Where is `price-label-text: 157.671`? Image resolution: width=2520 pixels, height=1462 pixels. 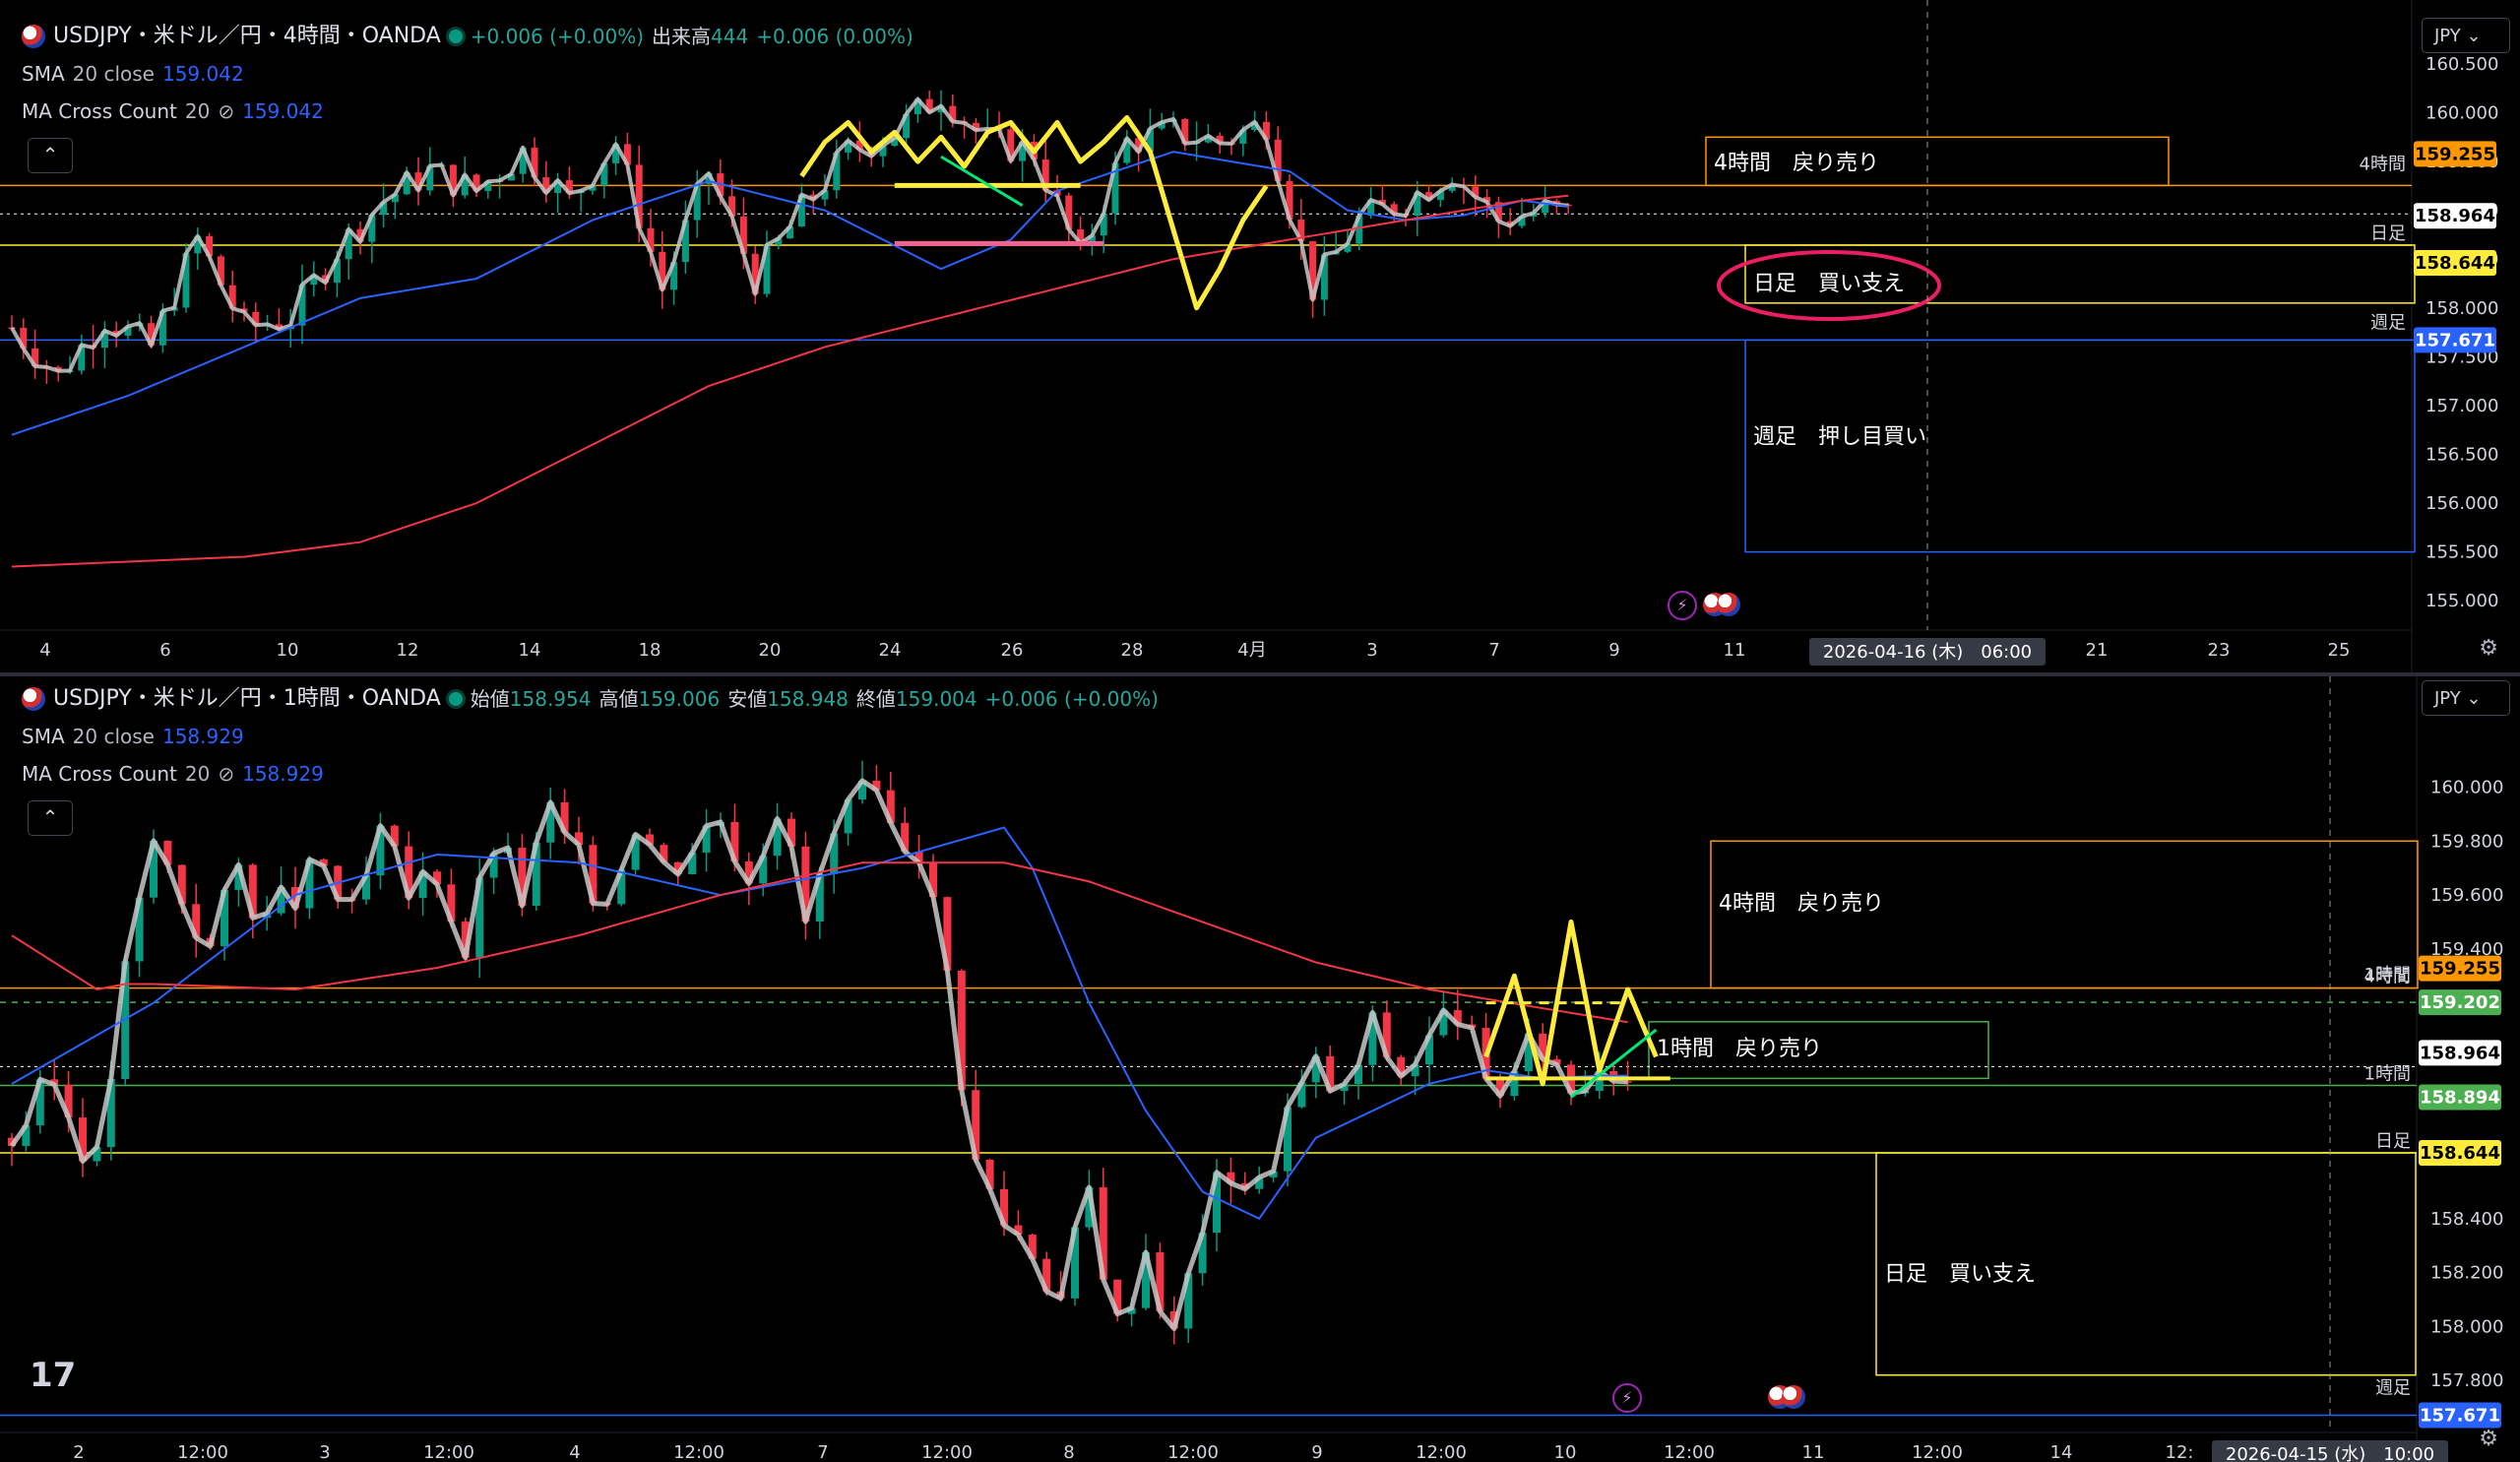
price-label-text: 157.671 is located at coordinates (2460, 1416).